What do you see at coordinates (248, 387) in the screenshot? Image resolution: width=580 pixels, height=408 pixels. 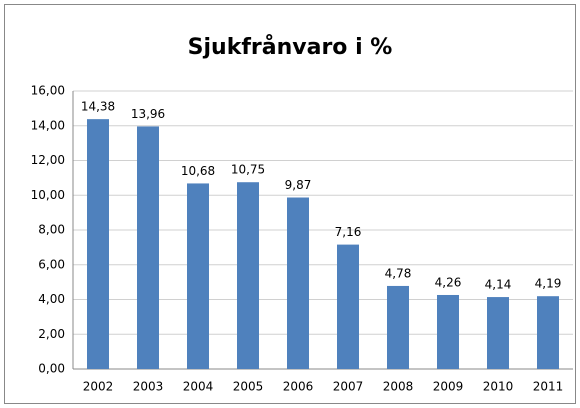 I see `x-tick-label: 2005` at bounding box center [248, 387].